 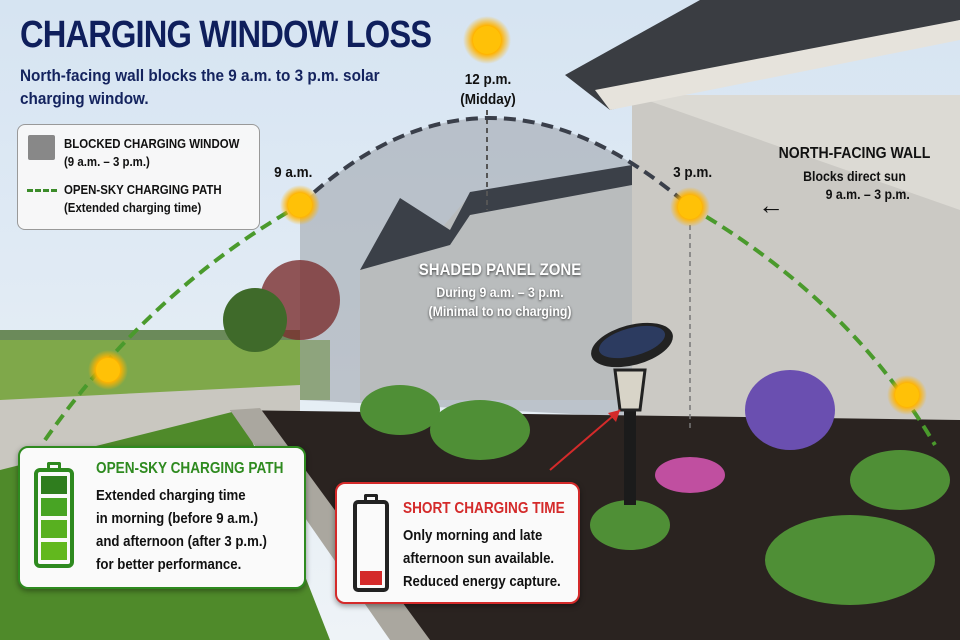 What do you see at coordinates (172, 322) in the screenshot?
I see `open-sky-path-morning` at bounding box center [172, 322].